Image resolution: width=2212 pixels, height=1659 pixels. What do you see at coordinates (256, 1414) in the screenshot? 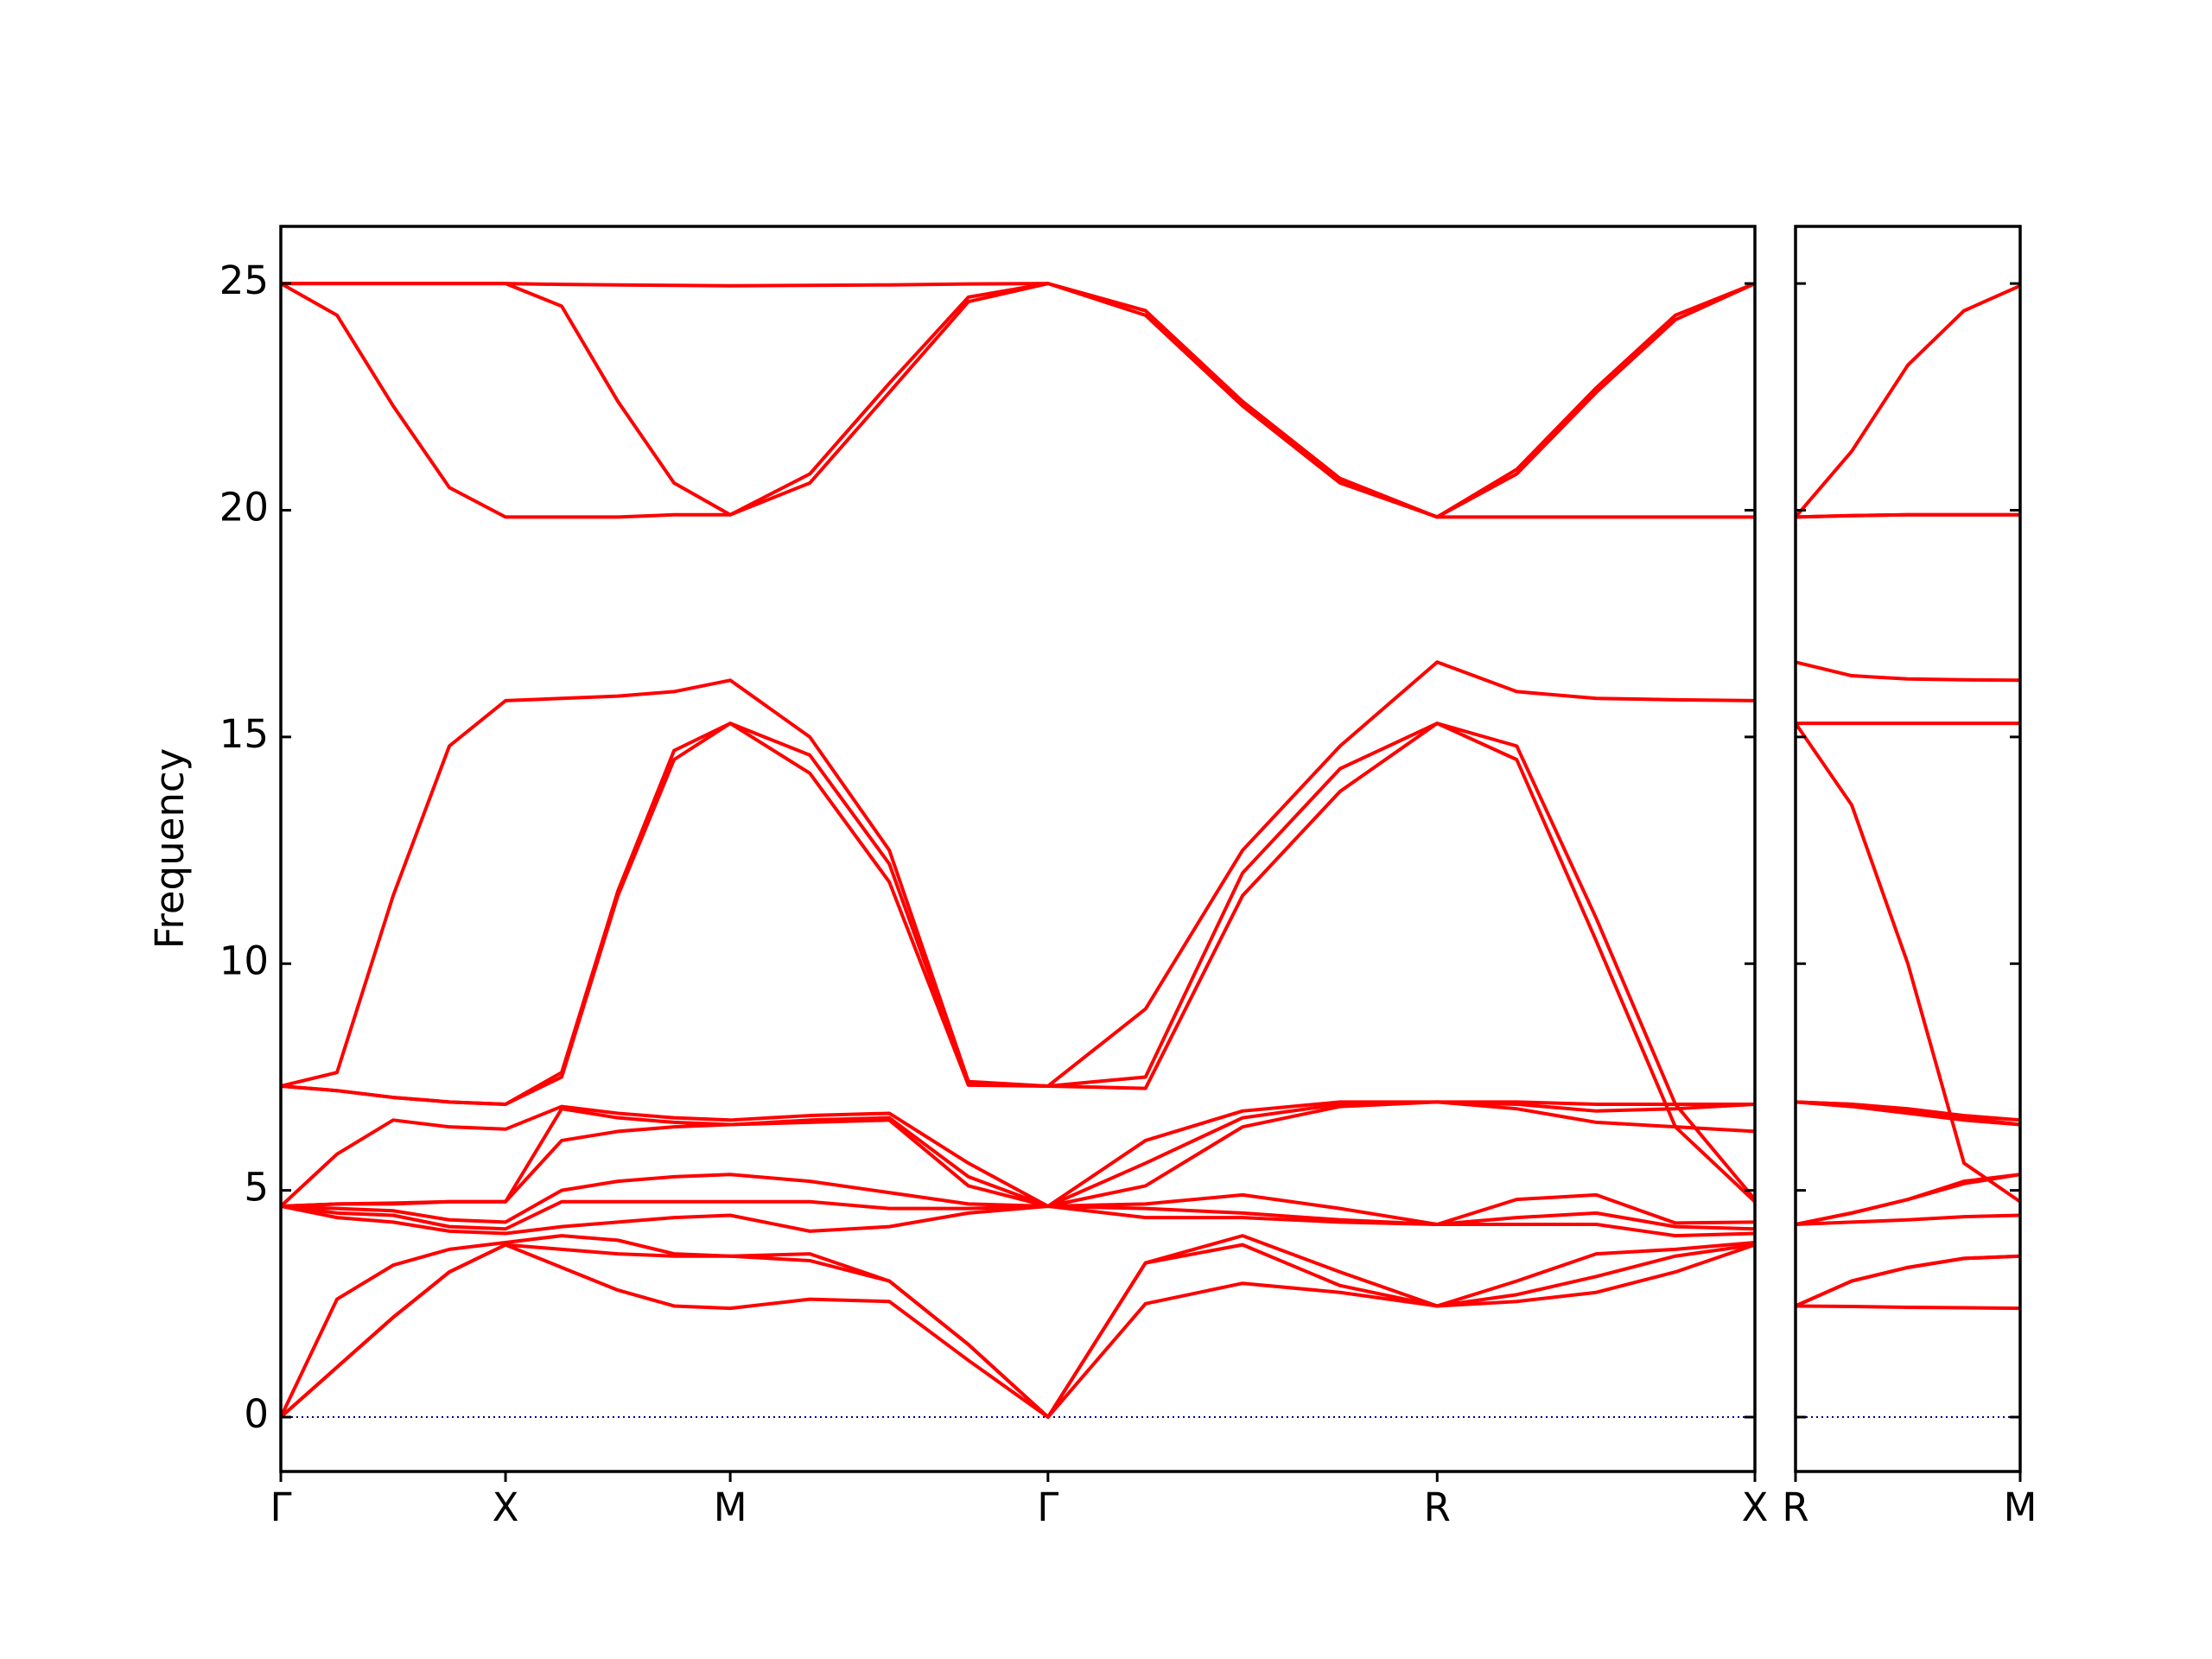
I see `y-tick-label: 0` at bounding box center [256, 1414].